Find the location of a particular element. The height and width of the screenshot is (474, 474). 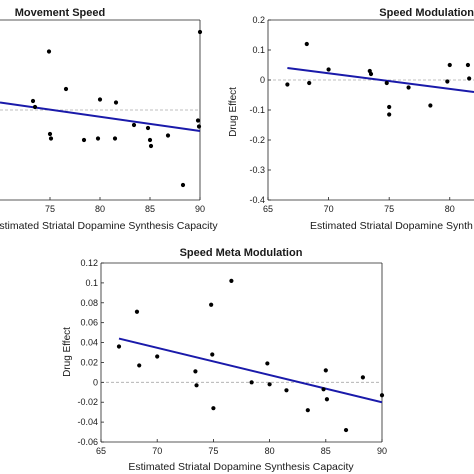

y-tick-label: 0.02 is located at coordinates (89, 362).